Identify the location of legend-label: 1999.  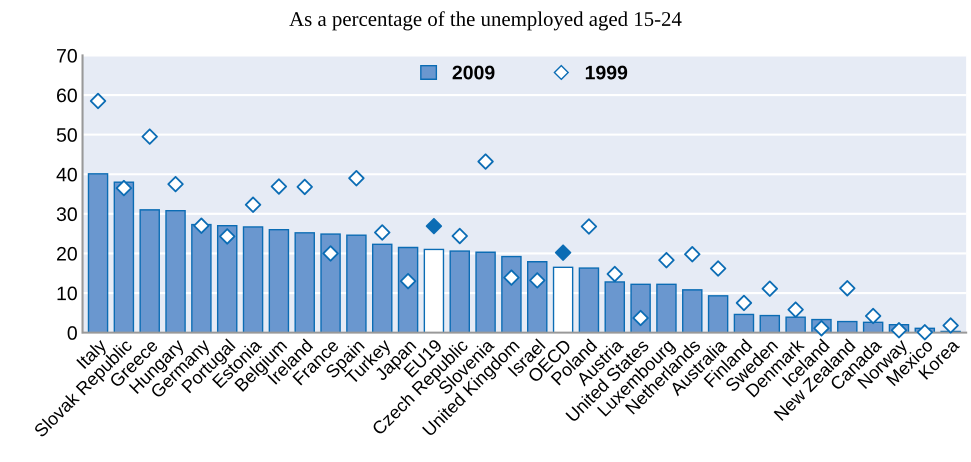
(607, 73).